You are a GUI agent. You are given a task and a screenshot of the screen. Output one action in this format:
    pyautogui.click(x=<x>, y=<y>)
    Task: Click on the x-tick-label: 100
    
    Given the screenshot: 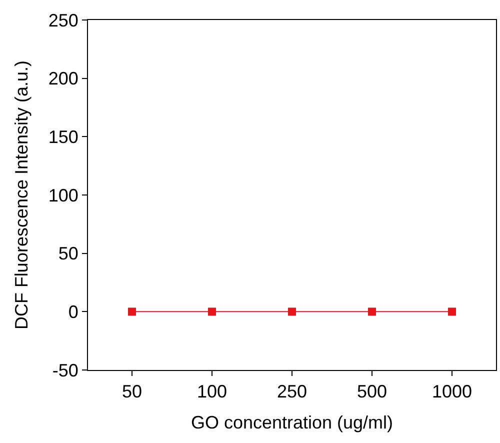 What is the action you would take?
    pyautogui.click(x=212, y=392)
    